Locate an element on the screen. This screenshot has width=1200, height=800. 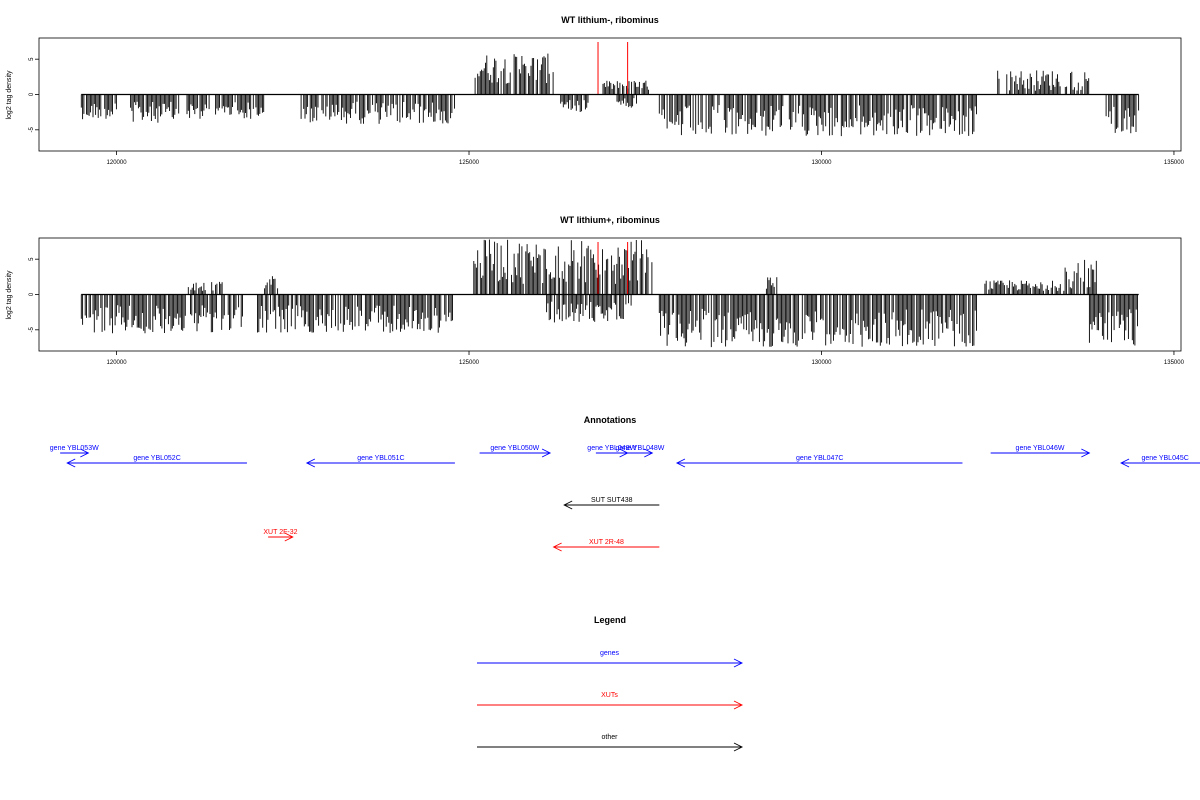
legend-label: XUTs is located at coordinates (609, 695).